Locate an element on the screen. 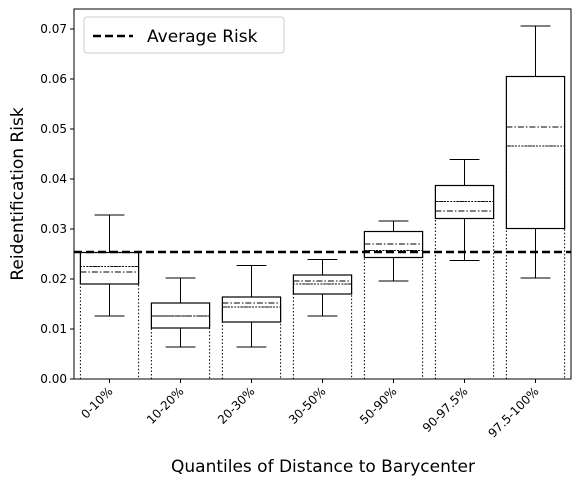  x-tick-label: 10-20% is located at coordinates (165, 405).